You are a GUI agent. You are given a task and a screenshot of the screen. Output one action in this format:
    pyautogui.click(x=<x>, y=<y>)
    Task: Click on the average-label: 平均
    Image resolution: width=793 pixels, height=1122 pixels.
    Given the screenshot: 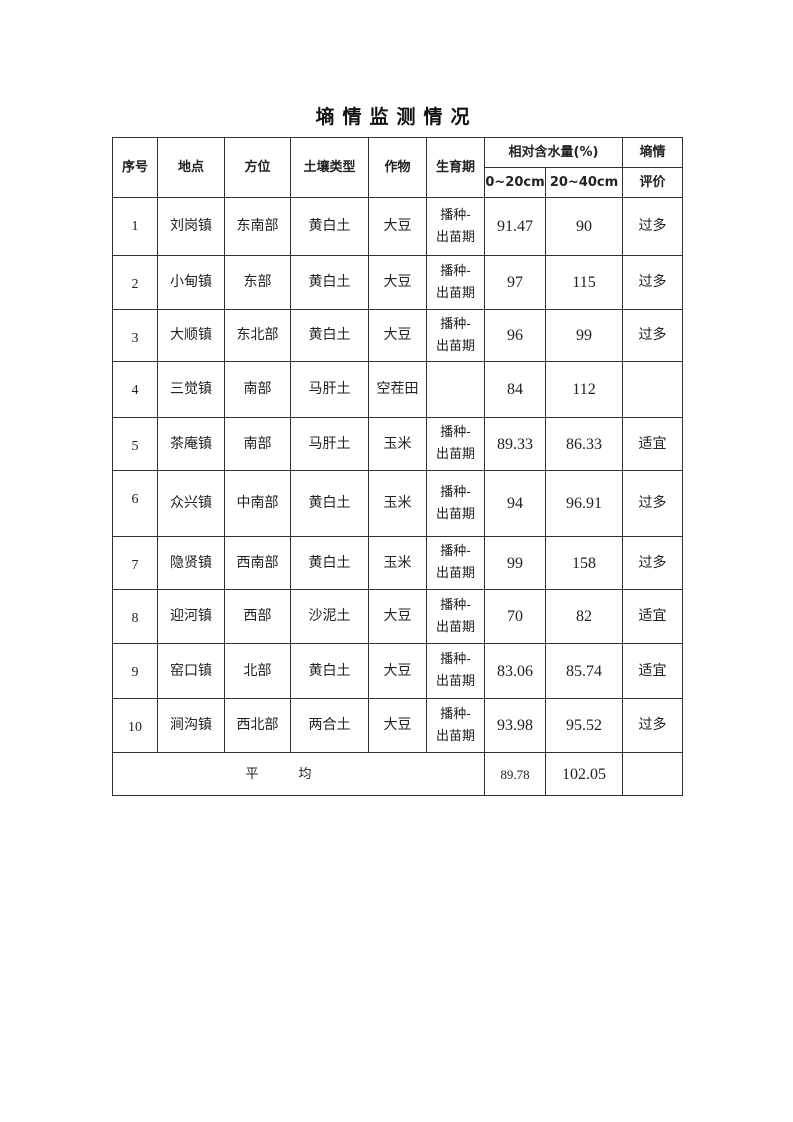 What is the action you would take?
    pyautogui.click(x=298, y=774)
    